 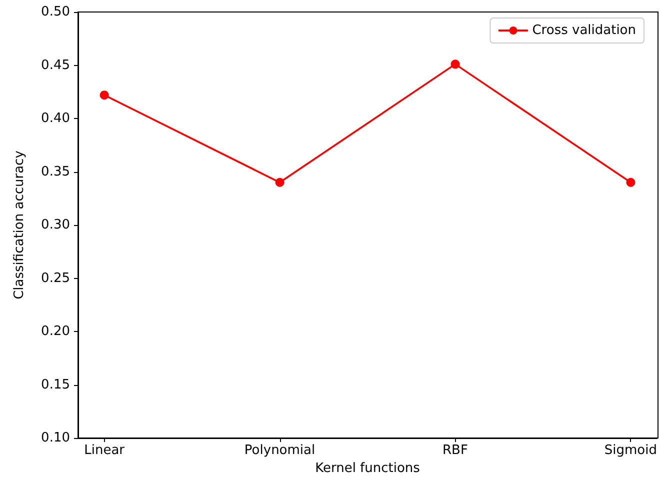 What do you see at coordinates (19, 225) in the screenshot?
I see `y-axis-title: Classification accuracy` at bounding box center [19, 225].